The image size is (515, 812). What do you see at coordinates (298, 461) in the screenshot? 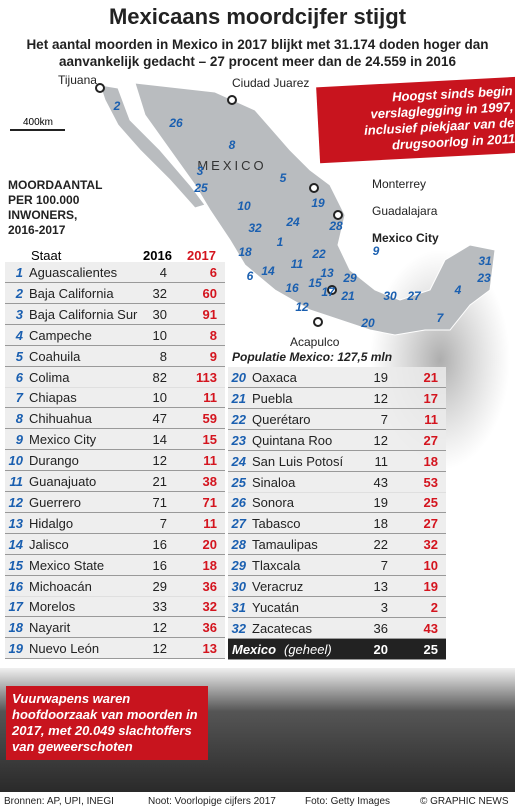
I see `state-name: San Luis Potosí` at bounding box center [298, 461].